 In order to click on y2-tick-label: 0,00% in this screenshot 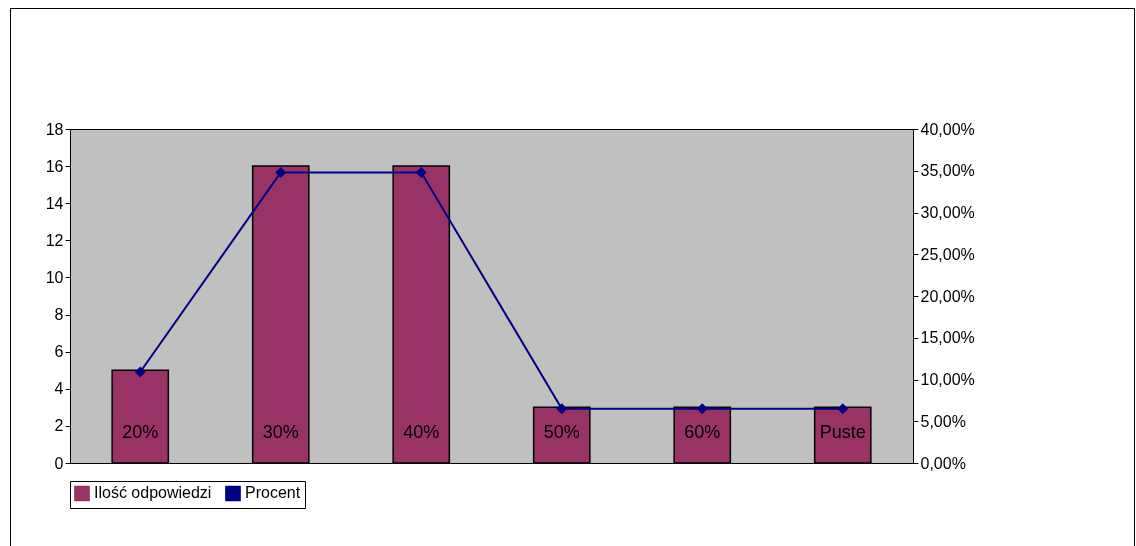, I will do `click(943, 463)`.